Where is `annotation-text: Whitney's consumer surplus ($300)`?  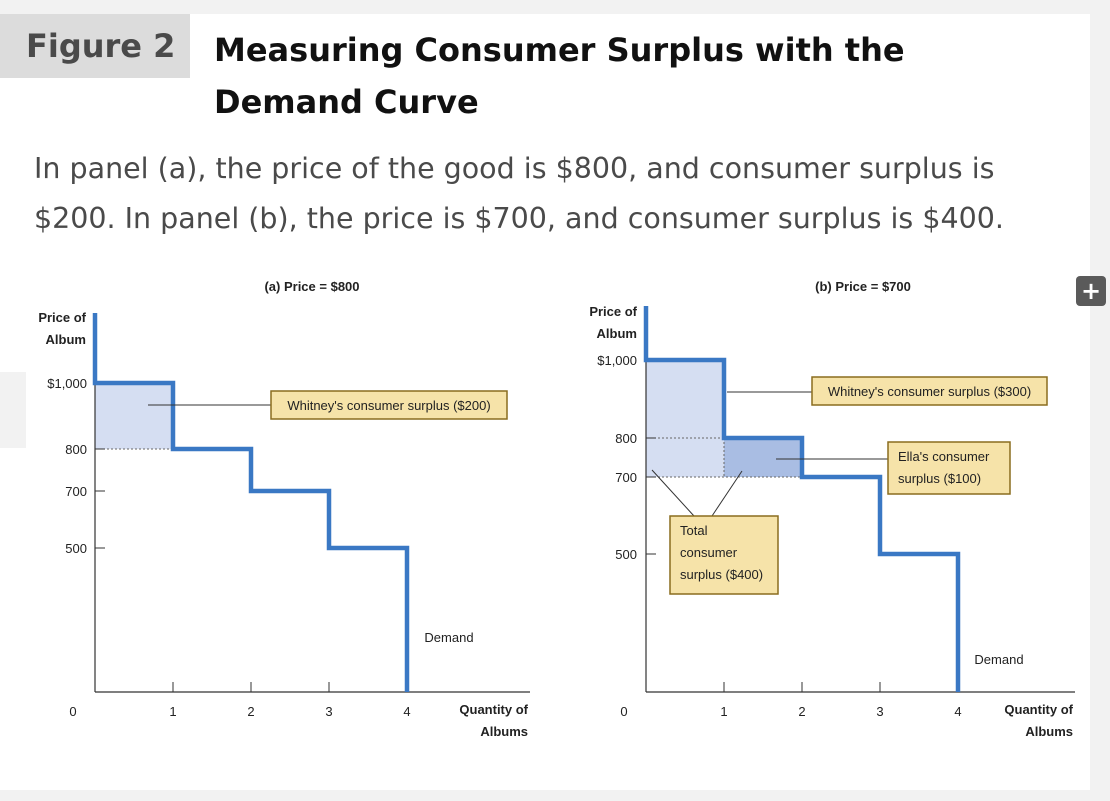 annotation-text: Whitney's consumer surplus ($300) is located at coordinates (929, 391).